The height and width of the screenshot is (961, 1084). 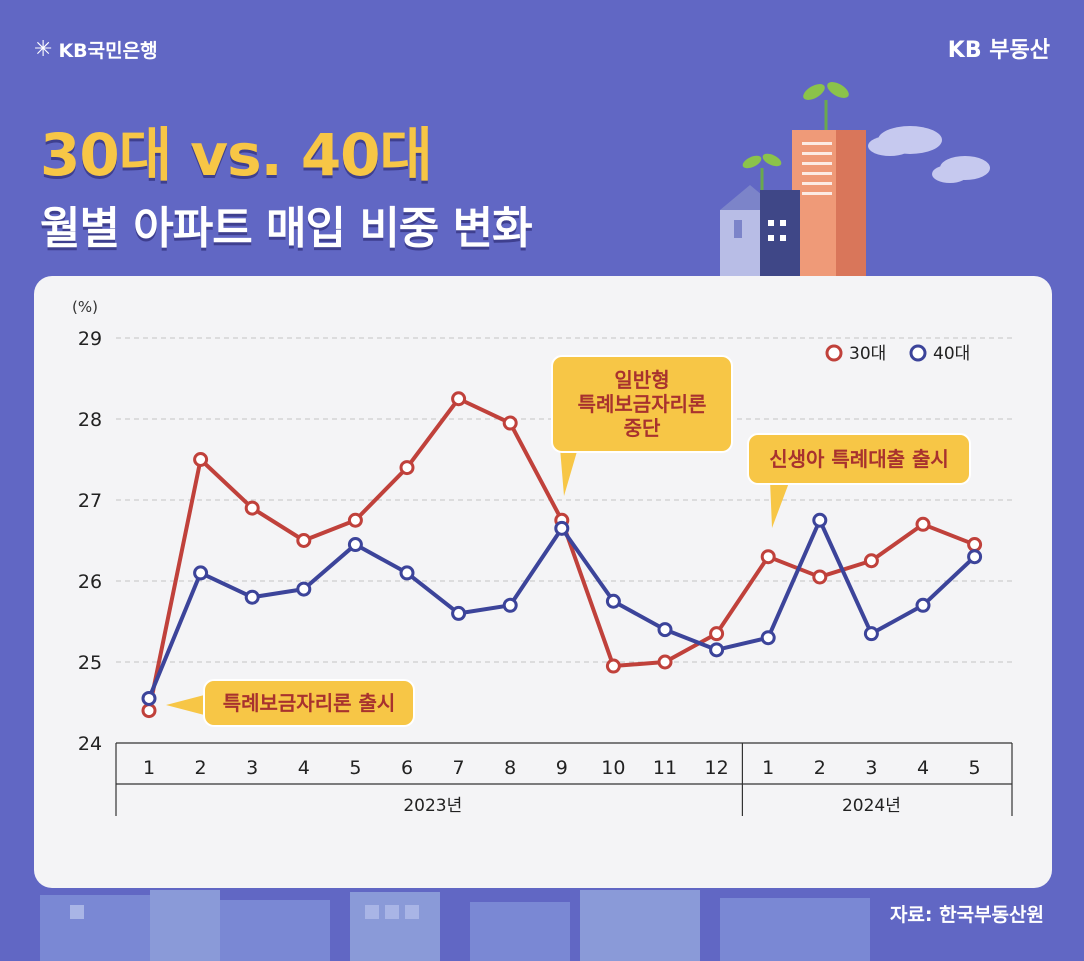 What do you see at coordinates (867, 354) in the screenshot?
I see `legend-label-30s: 30대` at bounding box center [867, 354].